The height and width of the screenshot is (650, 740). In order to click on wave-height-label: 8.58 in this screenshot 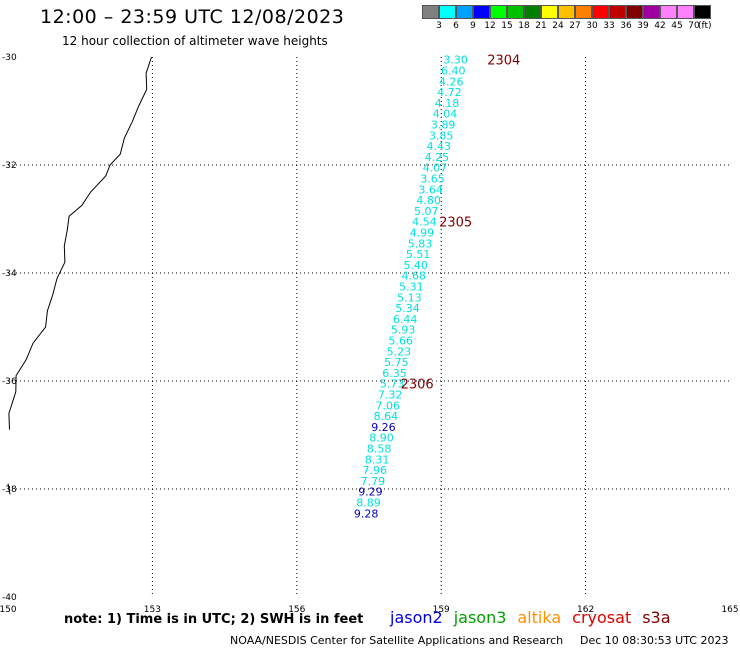, I will do `click(379, 449)`.